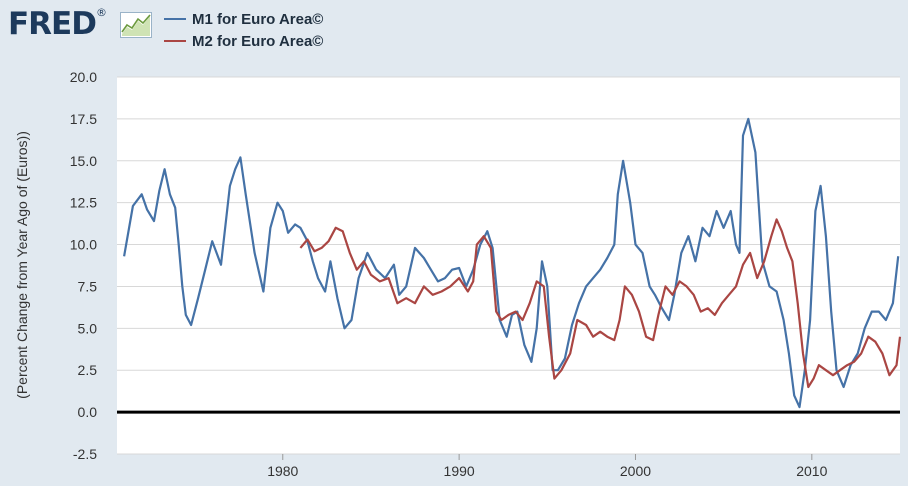 This screenshot has height=486, width=908. Describe the element at coordinates (88, 328) in the screenshot. I see `y-tick-label: 5.0` at that location.